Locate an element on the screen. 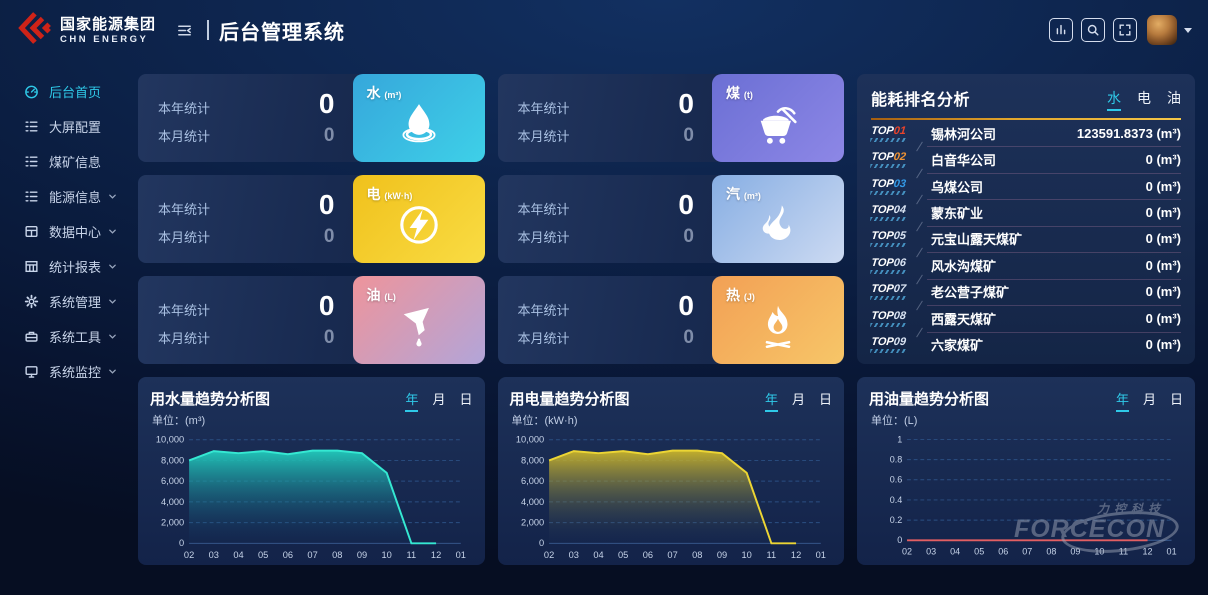  sidebar-item-stats-report: 统计报表 is located at coordinates (65, 266).